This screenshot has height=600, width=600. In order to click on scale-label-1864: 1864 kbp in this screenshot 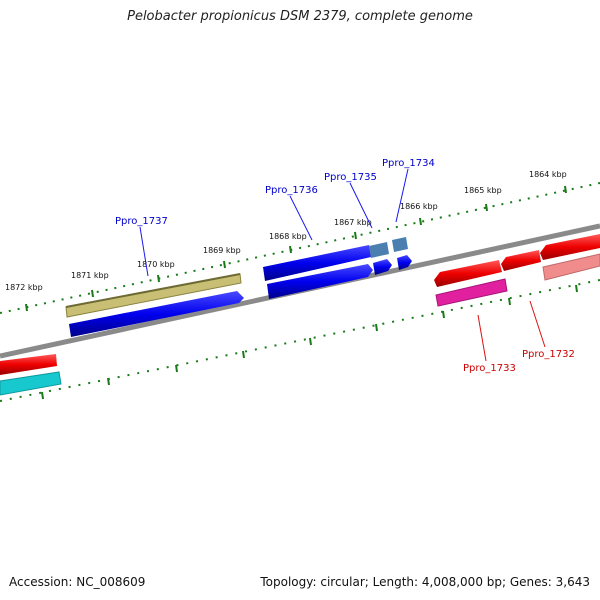, I will do `click(548, 174)`.